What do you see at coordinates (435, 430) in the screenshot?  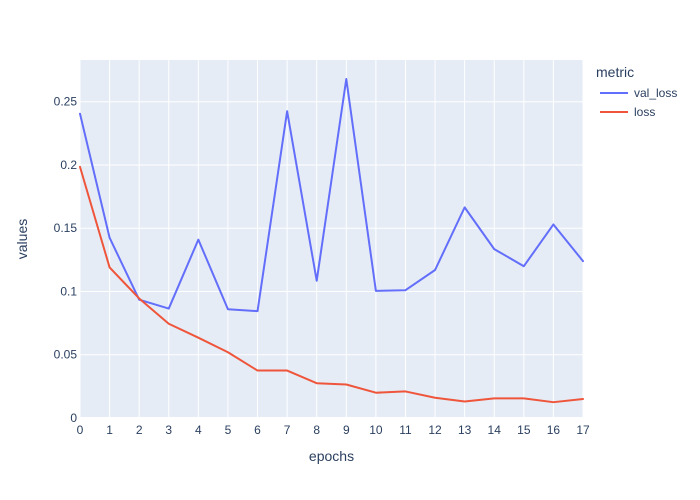 I see `x-tick-label: 12` at bounding box center [435, 430].